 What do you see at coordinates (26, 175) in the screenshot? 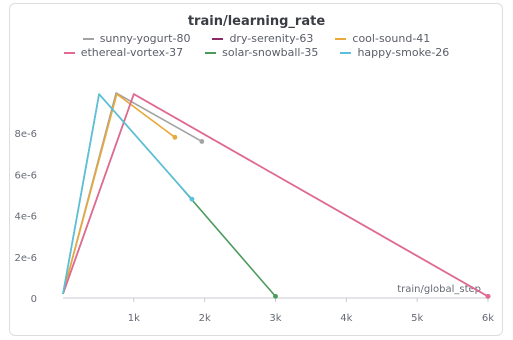
I see `y-tick-label: 6e-6` at bounding box center [26, 175].